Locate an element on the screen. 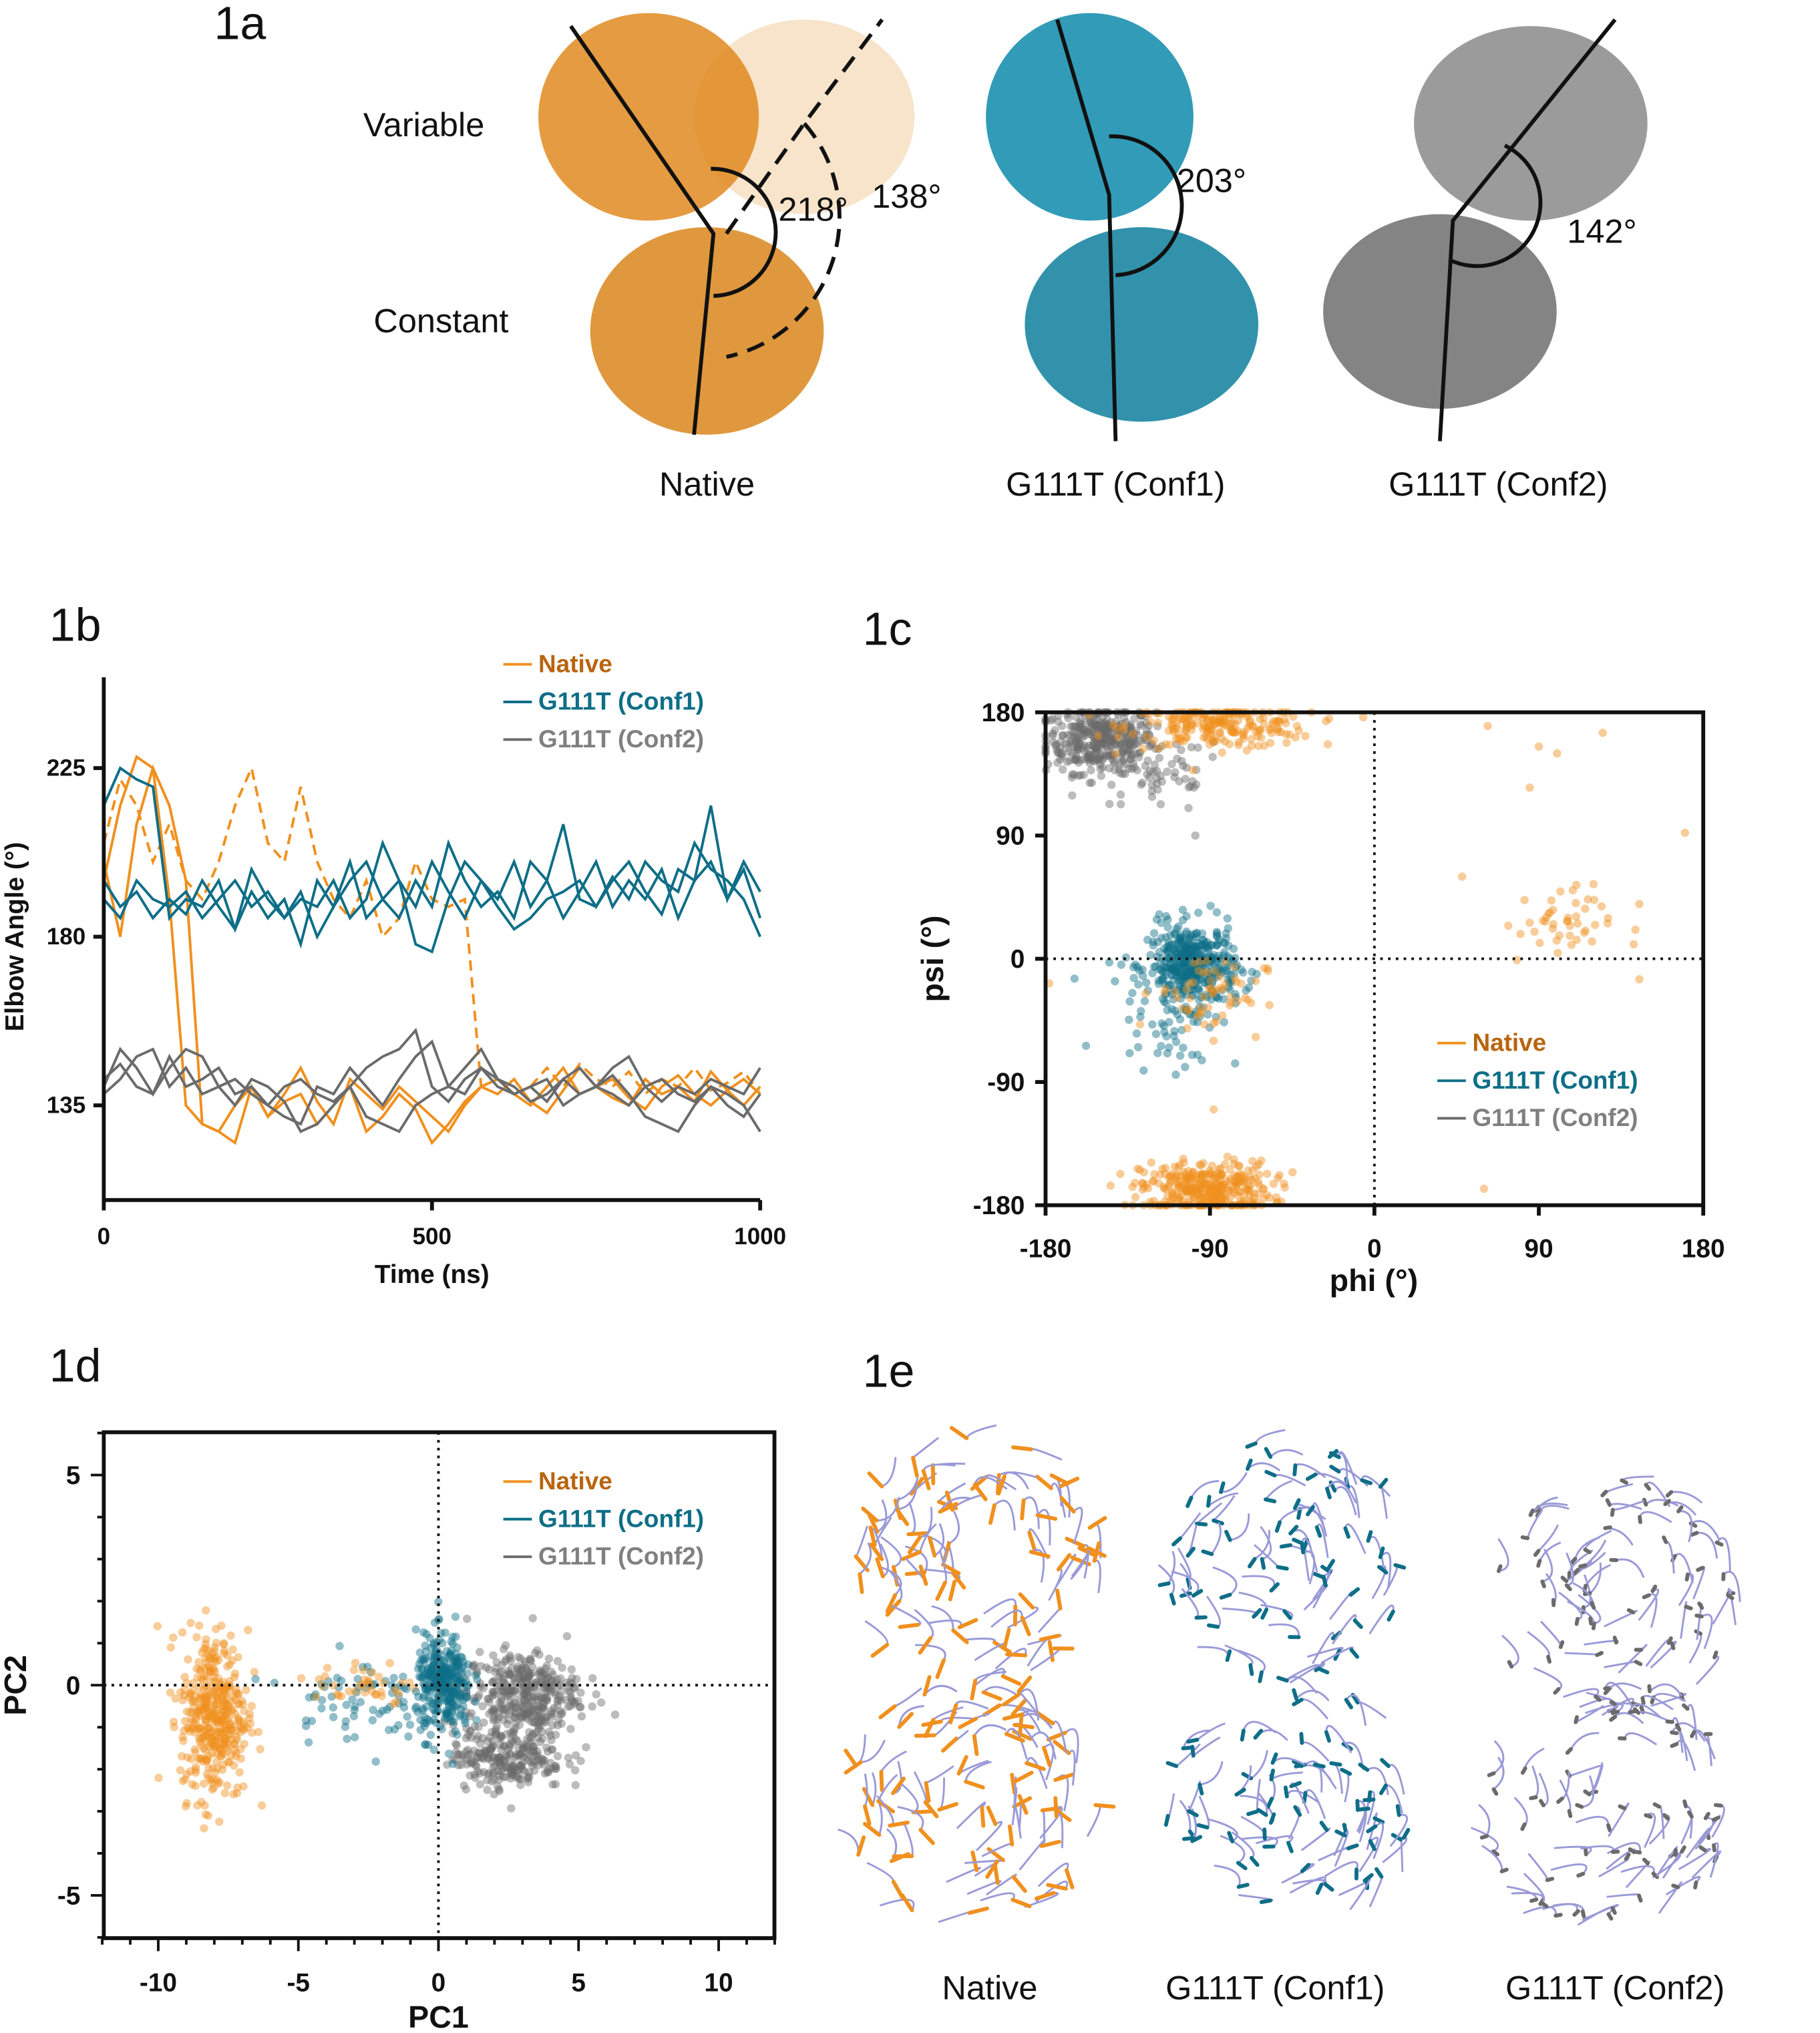 Image resolution: width=1820 pixels, height=2033 pixels. native-porcupine-label: Native is located at coordinates (989, 1987).